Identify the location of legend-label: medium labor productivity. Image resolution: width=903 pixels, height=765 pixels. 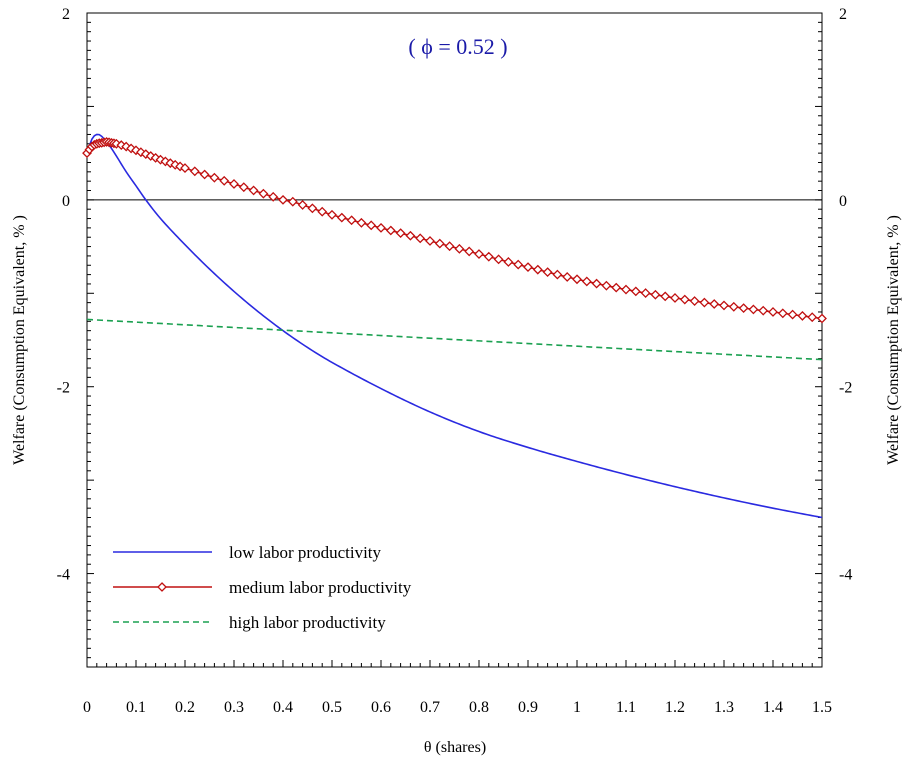
(320, 587).